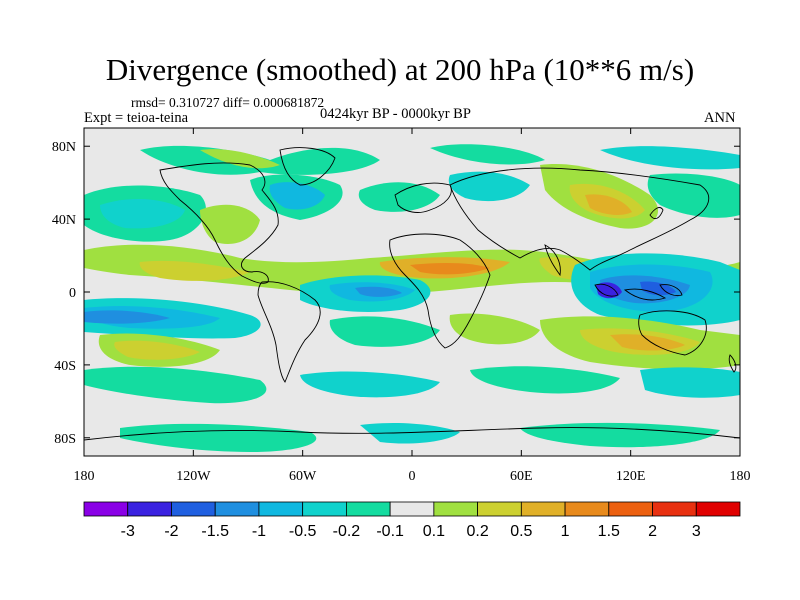  I want to click on colorbar-label: 0.2, so click(477, 531).